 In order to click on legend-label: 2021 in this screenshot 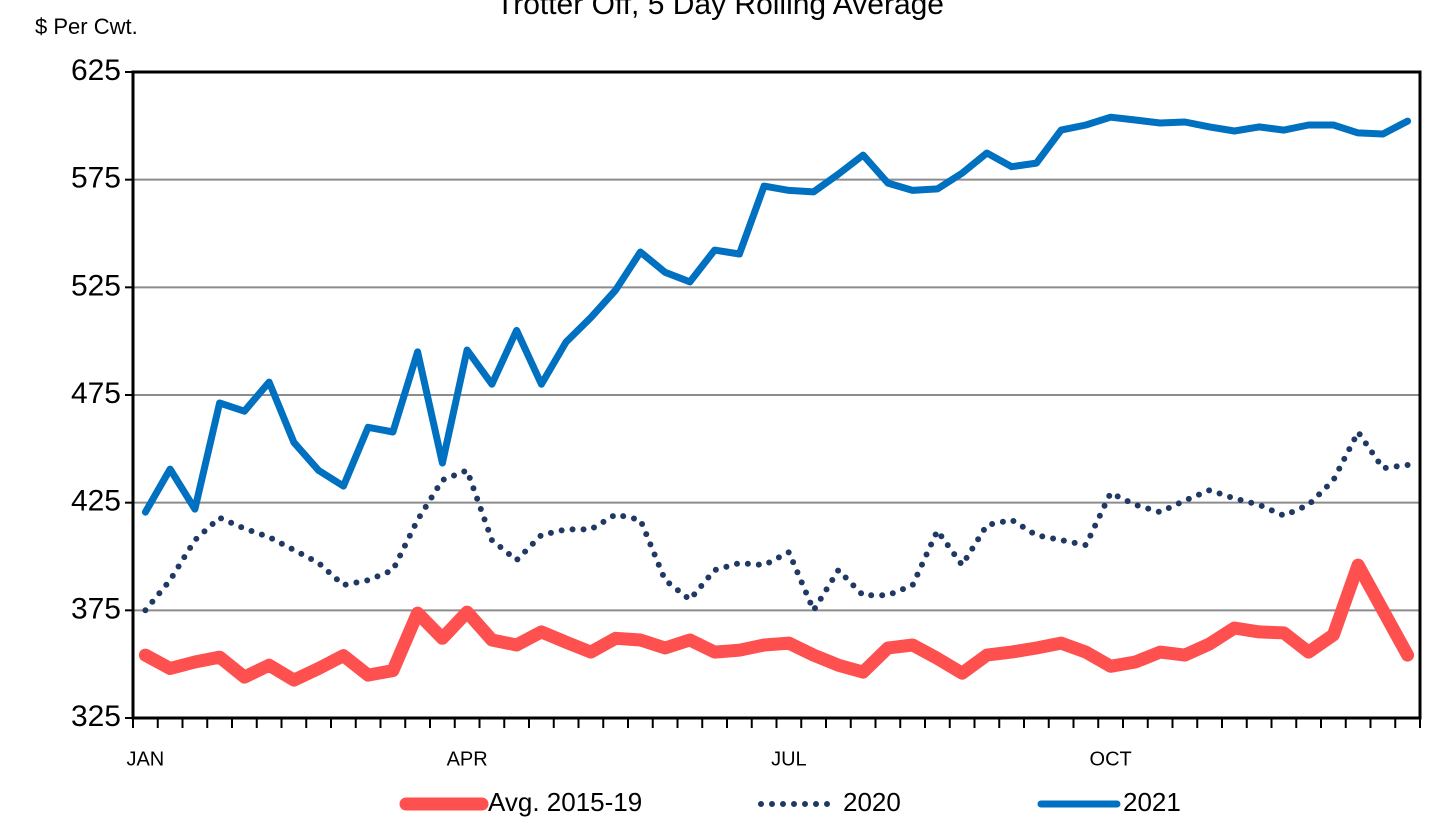, I will do `click(1152, 802)`.